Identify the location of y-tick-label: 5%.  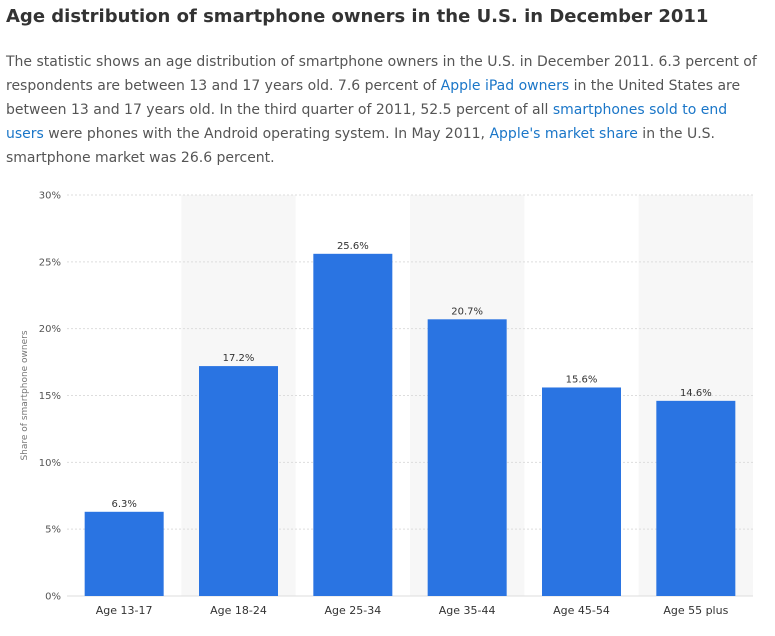
(53, 530).